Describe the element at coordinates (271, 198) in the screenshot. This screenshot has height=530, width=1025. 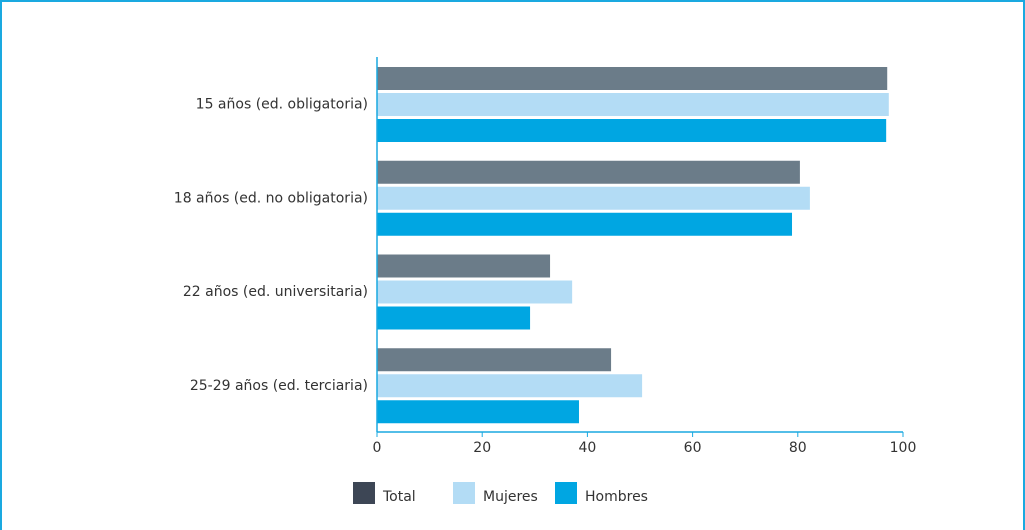
I see `y-tick-label: 18 años (ed. no obligatoria)` at that location.